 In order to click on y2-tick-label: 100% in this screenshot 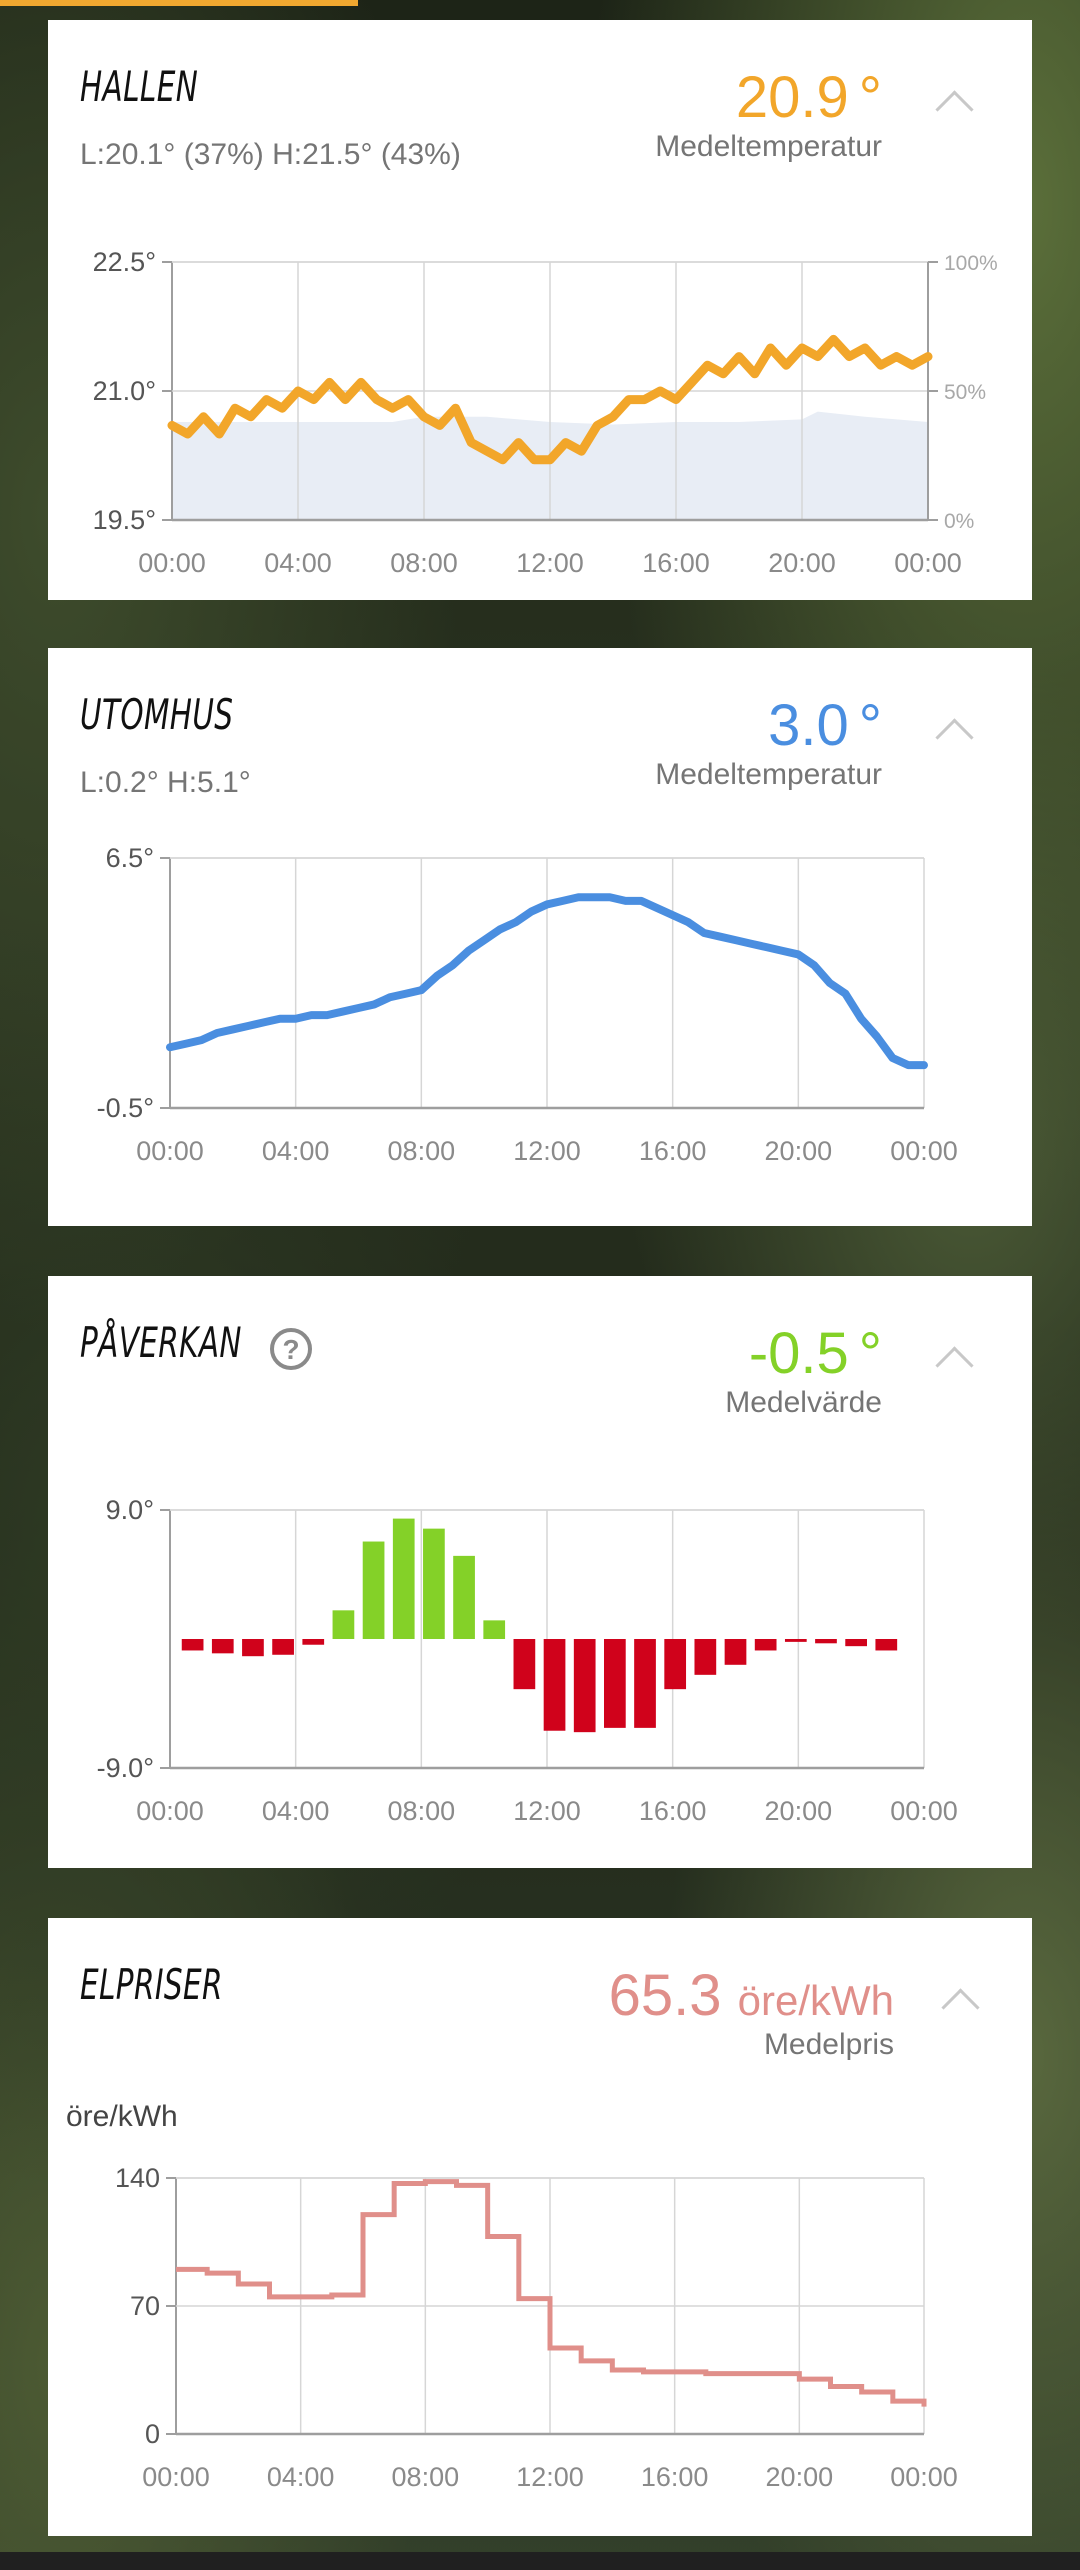, I will do `click(971, 263)`.